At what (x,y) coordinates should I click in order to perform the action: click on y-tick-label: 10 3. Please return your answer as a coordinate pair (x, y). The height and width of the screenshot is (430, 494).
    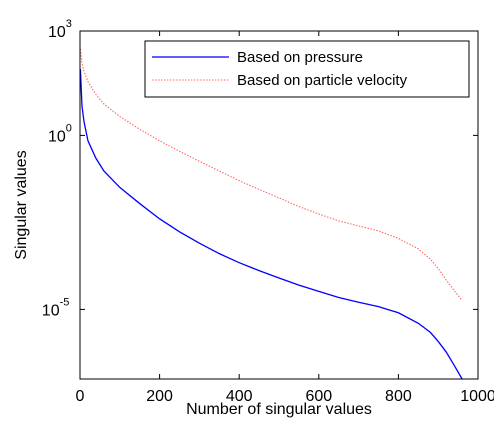
    Looking at the image, I should click on (60, 29).